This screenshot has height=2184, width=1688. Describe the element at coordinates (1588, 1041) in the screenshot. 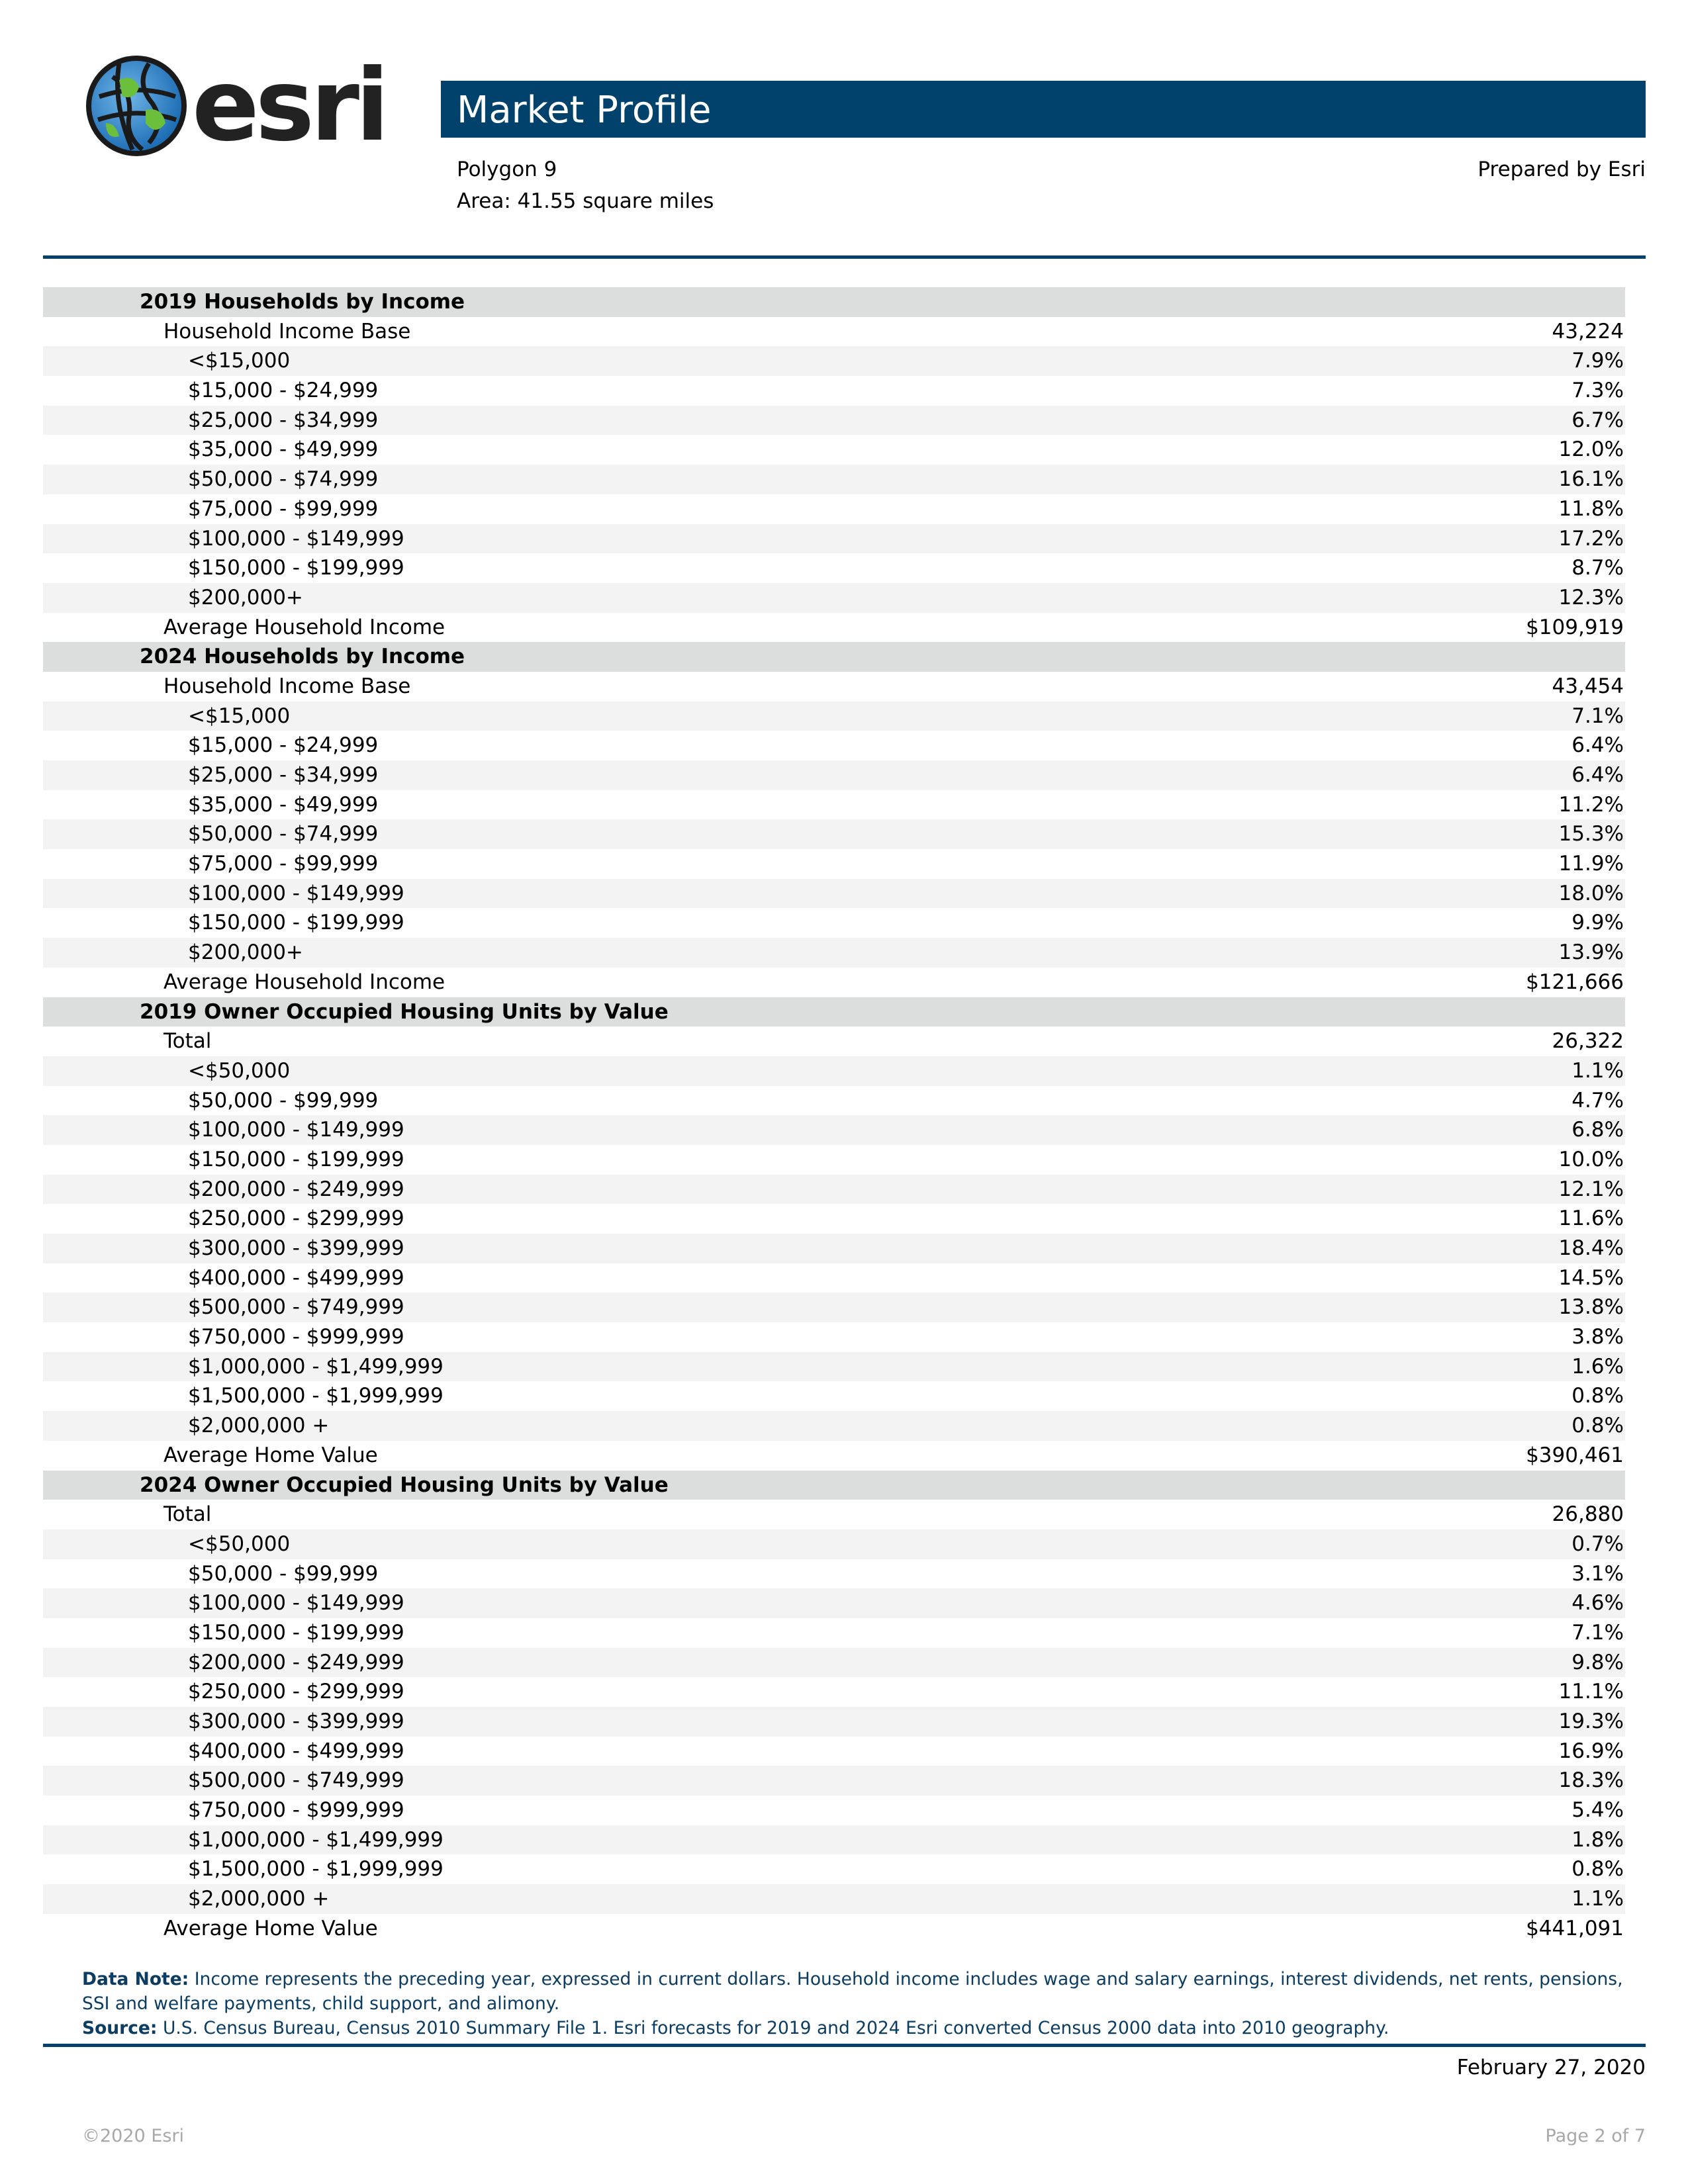

I see `row-value: 26,322` at that location.